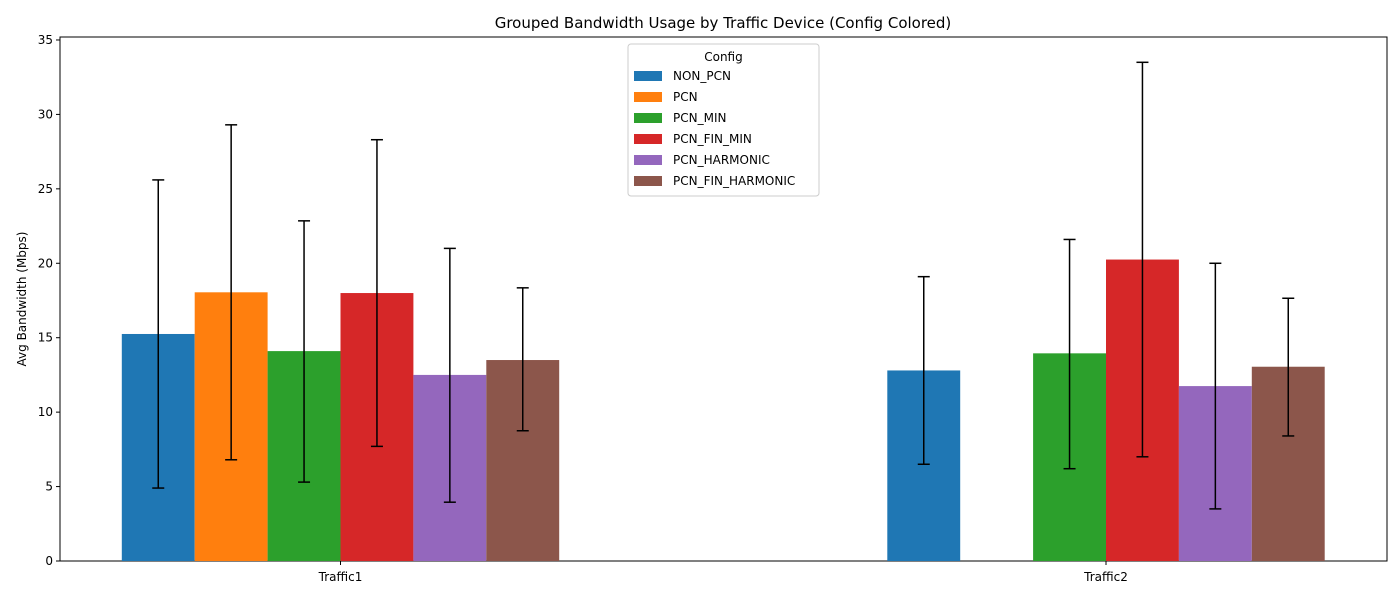 The width and height of the screenshot is (1400, 600). What do you see at coordinates (712, 139) in the screenshot?
I see `legend-label: PCN_FIN_MIN` at bounding box center [712, 139].